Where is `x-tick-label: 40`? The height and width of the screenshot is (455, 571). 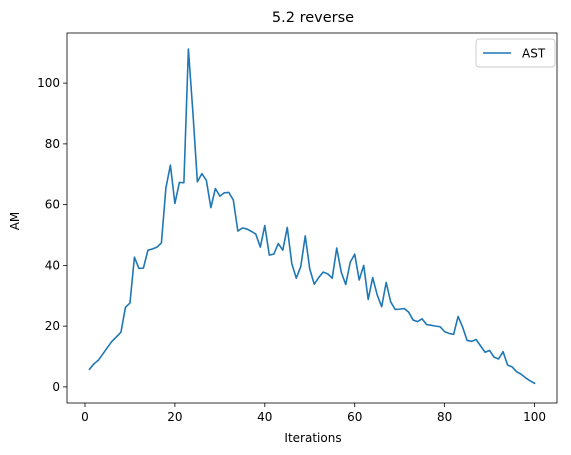 x-tick-label: 40 is located at coordinates (264, 417).